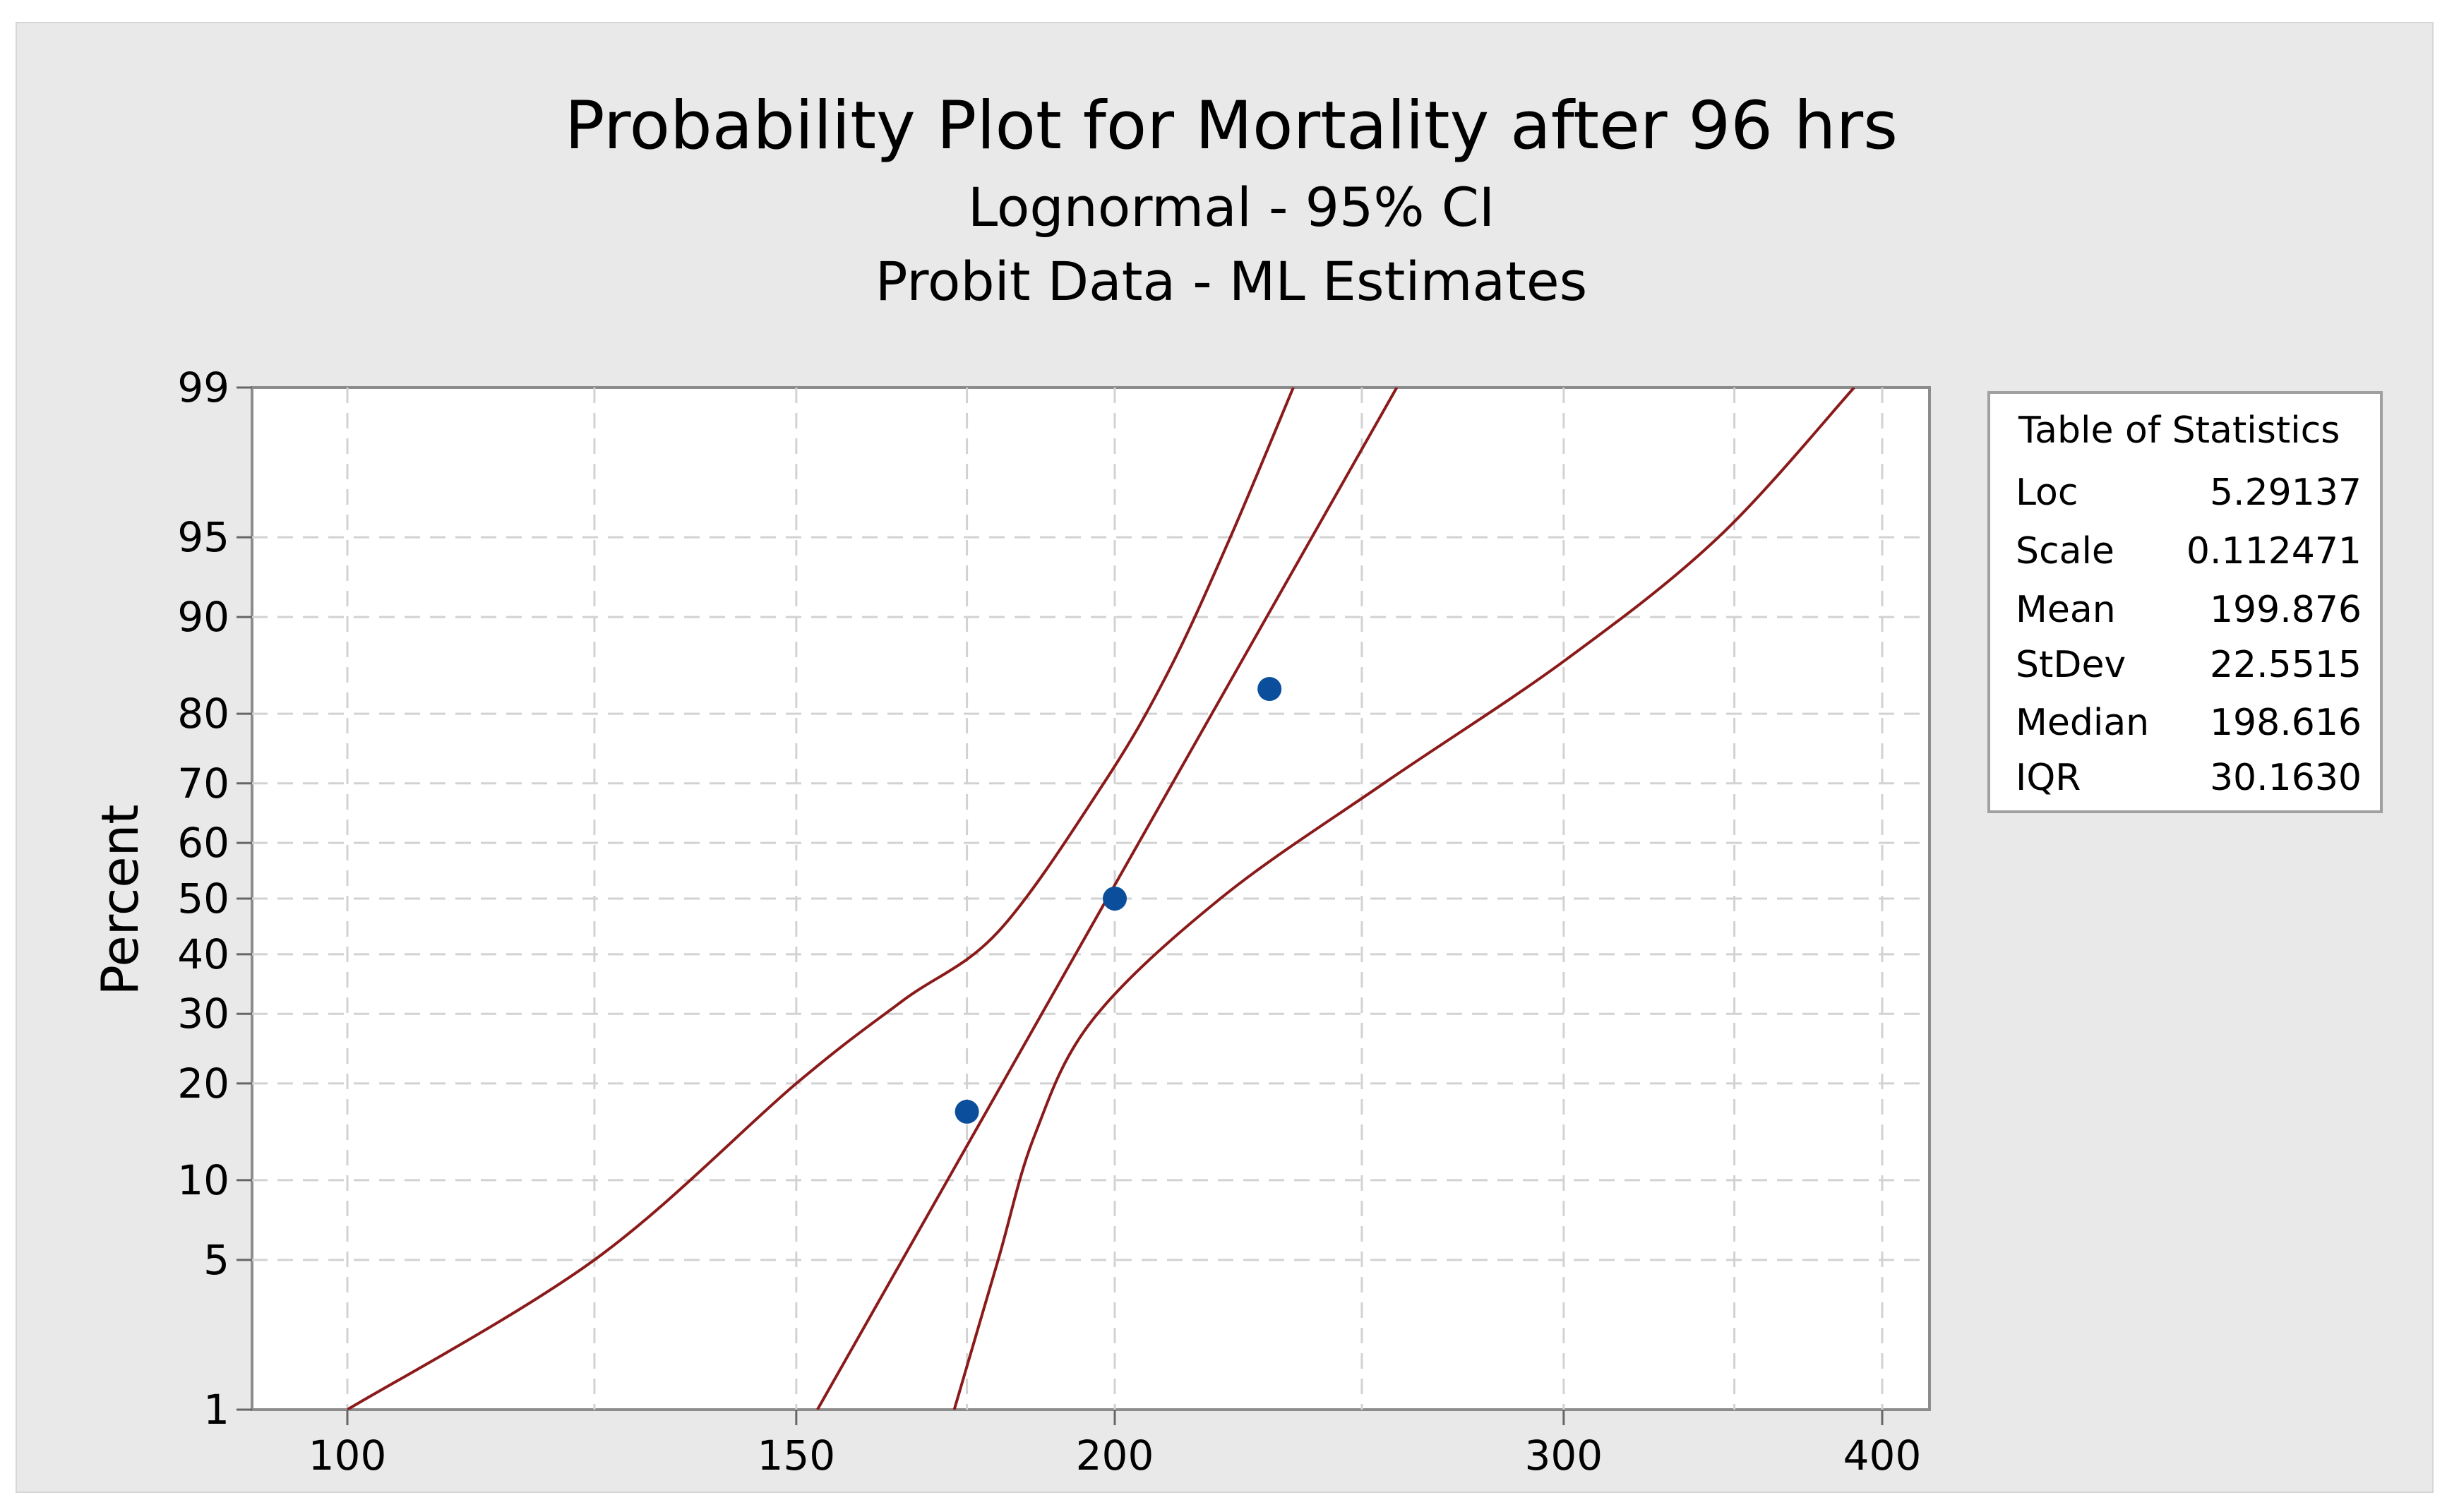 This screenshot has width=2447, height=1512. I want to click on y-tick-label: 40, so click(203, 954).